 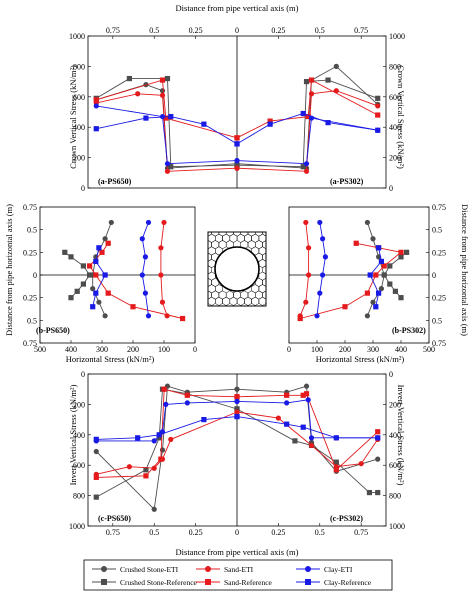 I want to click on legend-label: Sand-ETI, so click(x=239, y=569).